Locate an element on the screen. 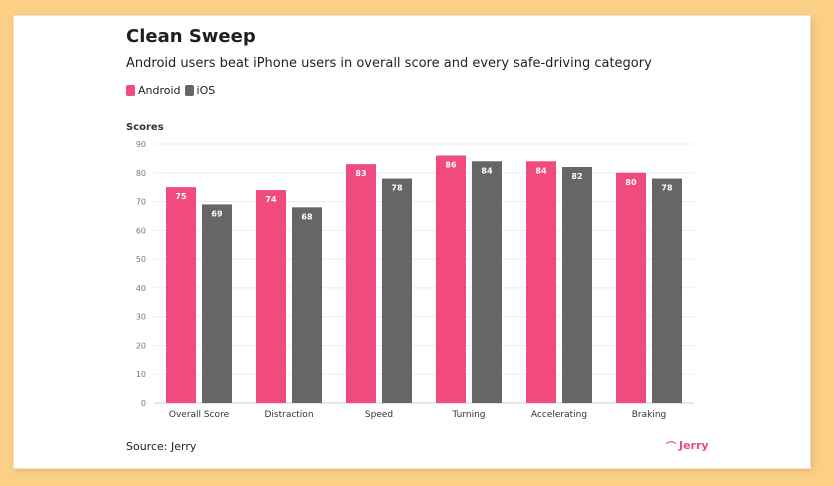  y-tick-label: 80 is located at coordinates (141, 173).